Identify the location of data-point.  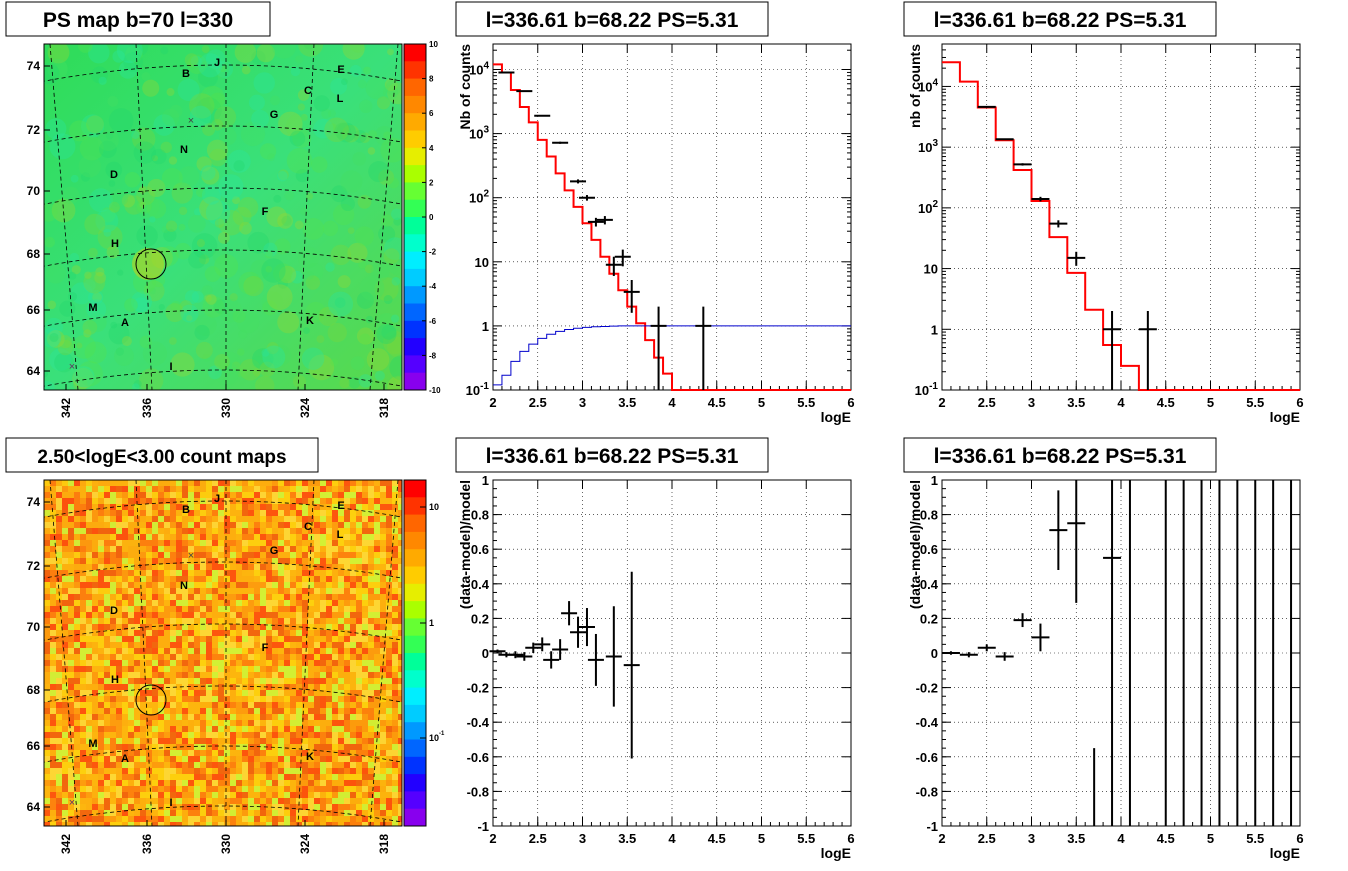
(1040, 199).